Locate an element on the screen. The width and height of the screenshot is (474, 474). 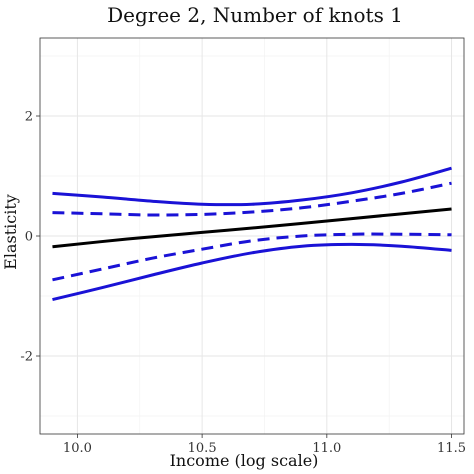
y-axis: -2 0 2 is located at coordinates (30, 237).